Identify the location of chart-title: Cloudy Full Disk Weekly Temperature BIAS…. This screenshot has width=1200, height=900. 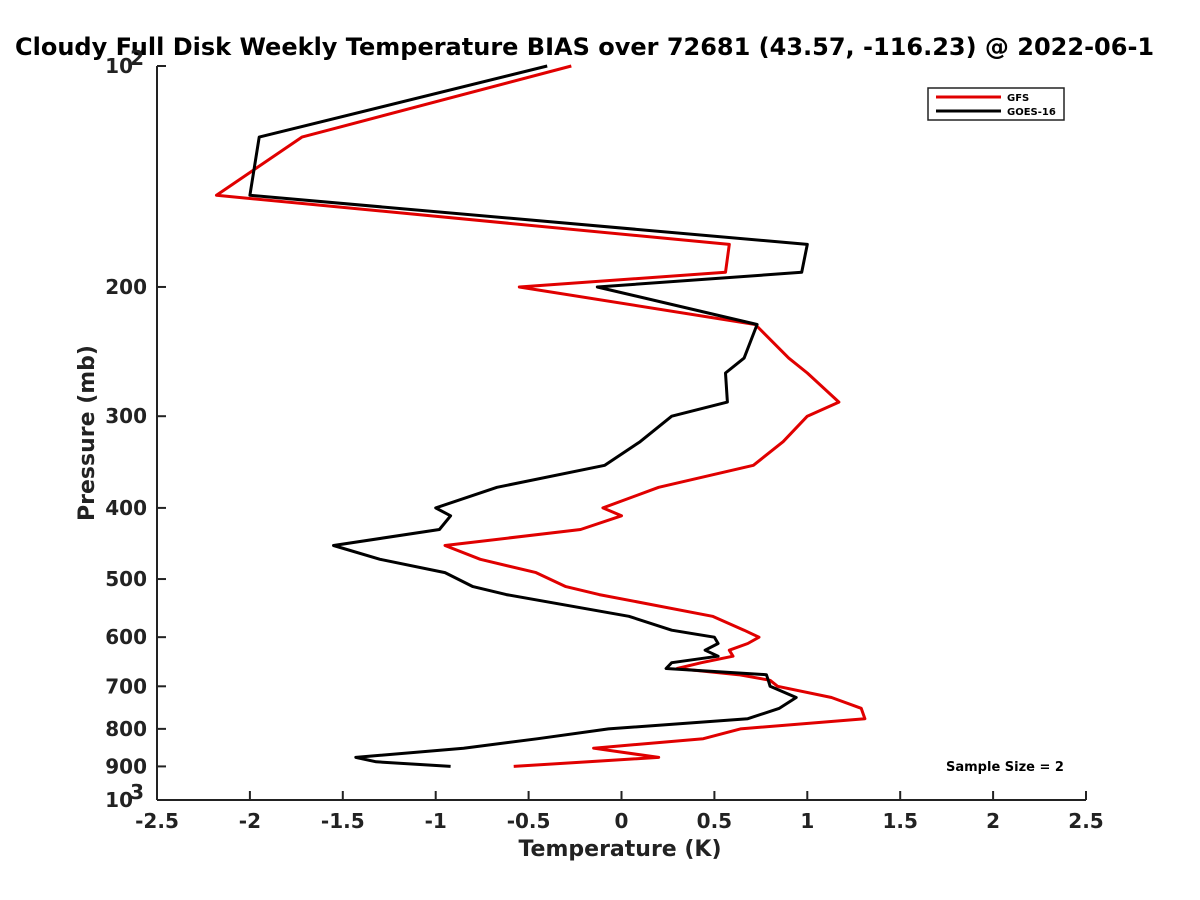
(584, 47).